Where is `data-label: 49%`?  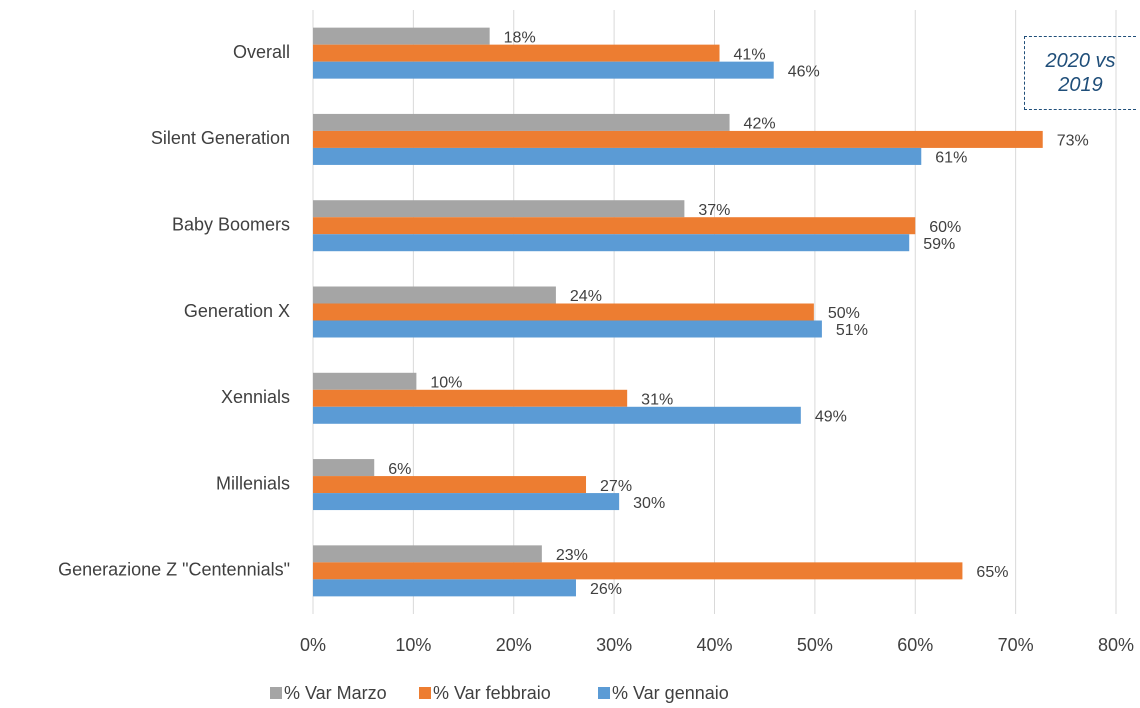 data-label: 49% is located at coordinates (831, 417).